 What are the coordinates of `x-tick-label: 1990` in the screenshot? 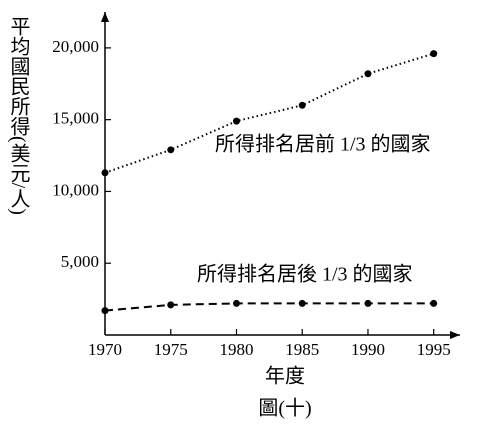 It's located at (368, 349).